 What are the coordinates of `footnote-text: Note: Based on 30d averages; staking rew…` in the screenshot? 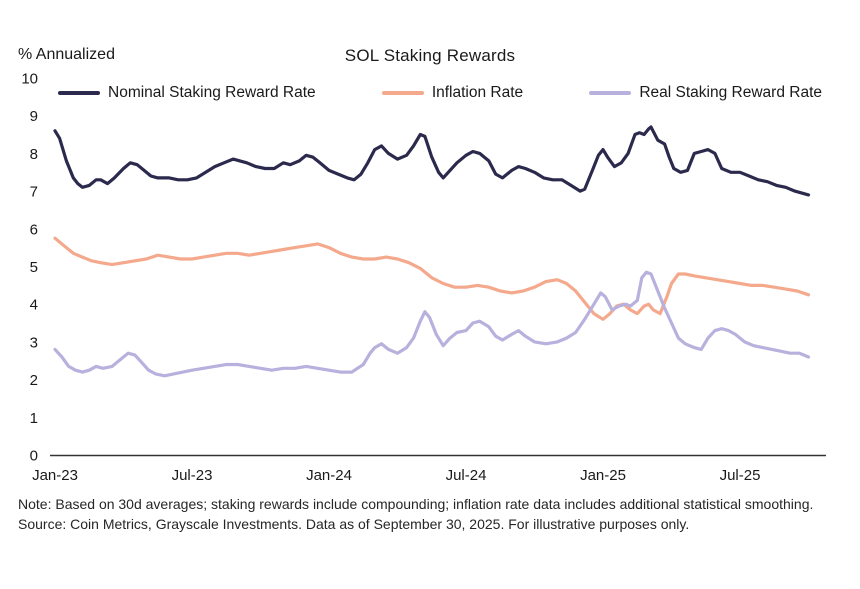 It's located at (416, 514).